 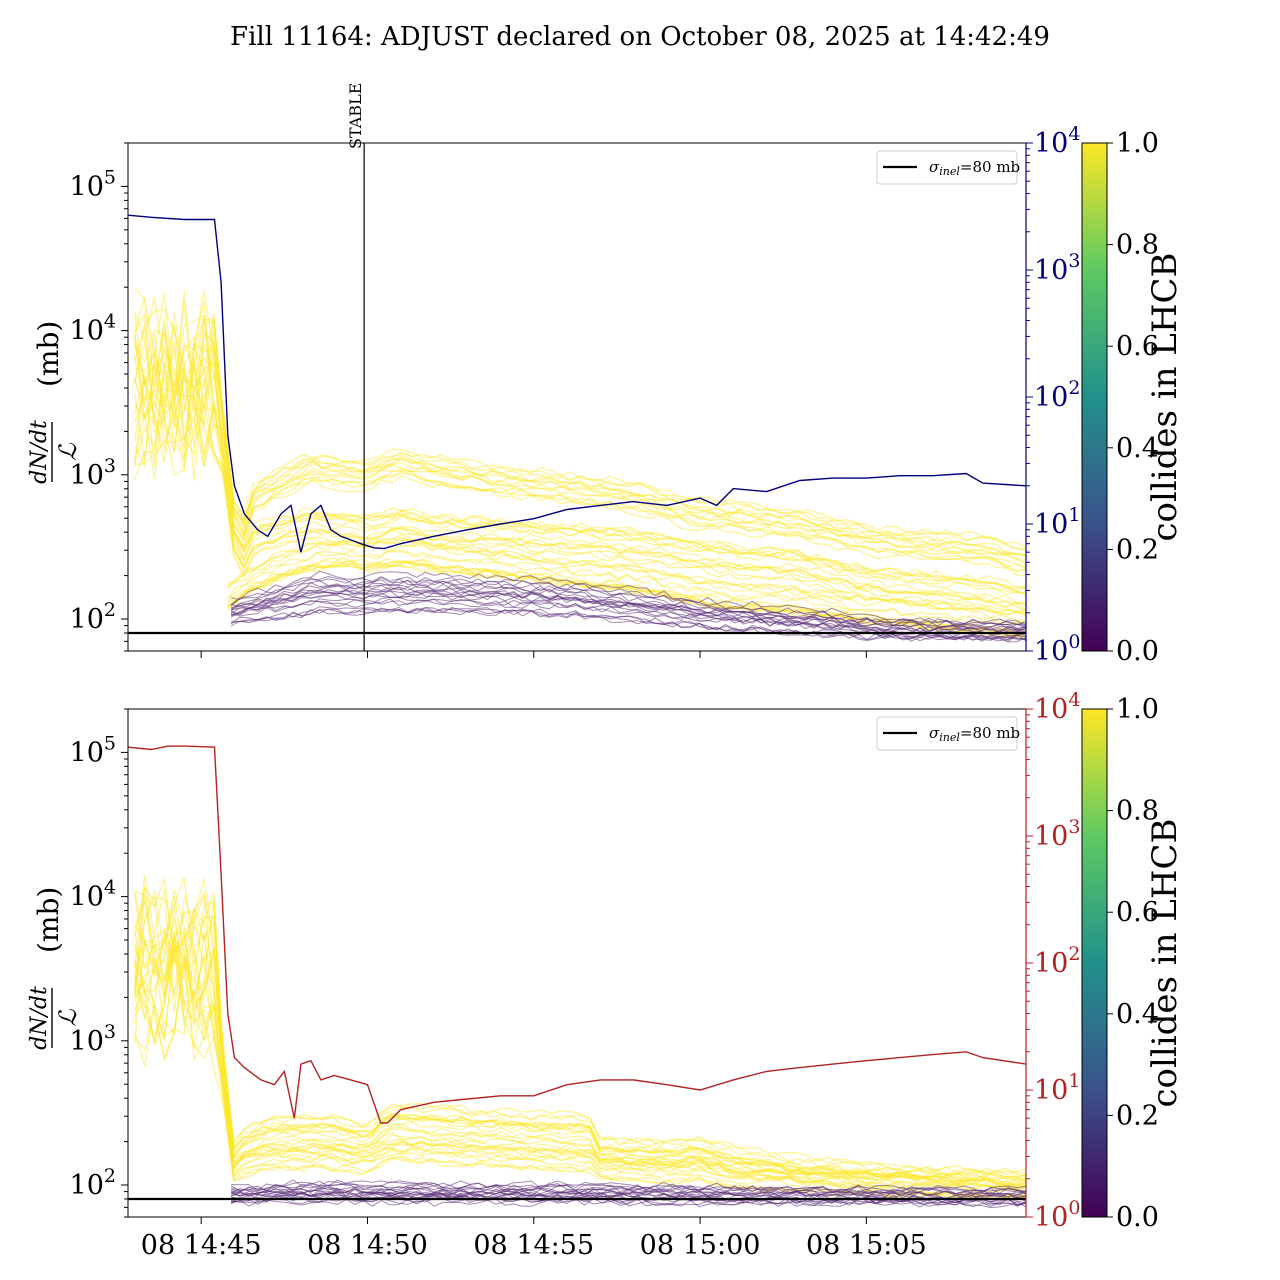 What do you see at coordinates (110, 743) in the screenshot?
I see `bottom-y-tick-label-exp: 5` at bounding box center [110, 743].